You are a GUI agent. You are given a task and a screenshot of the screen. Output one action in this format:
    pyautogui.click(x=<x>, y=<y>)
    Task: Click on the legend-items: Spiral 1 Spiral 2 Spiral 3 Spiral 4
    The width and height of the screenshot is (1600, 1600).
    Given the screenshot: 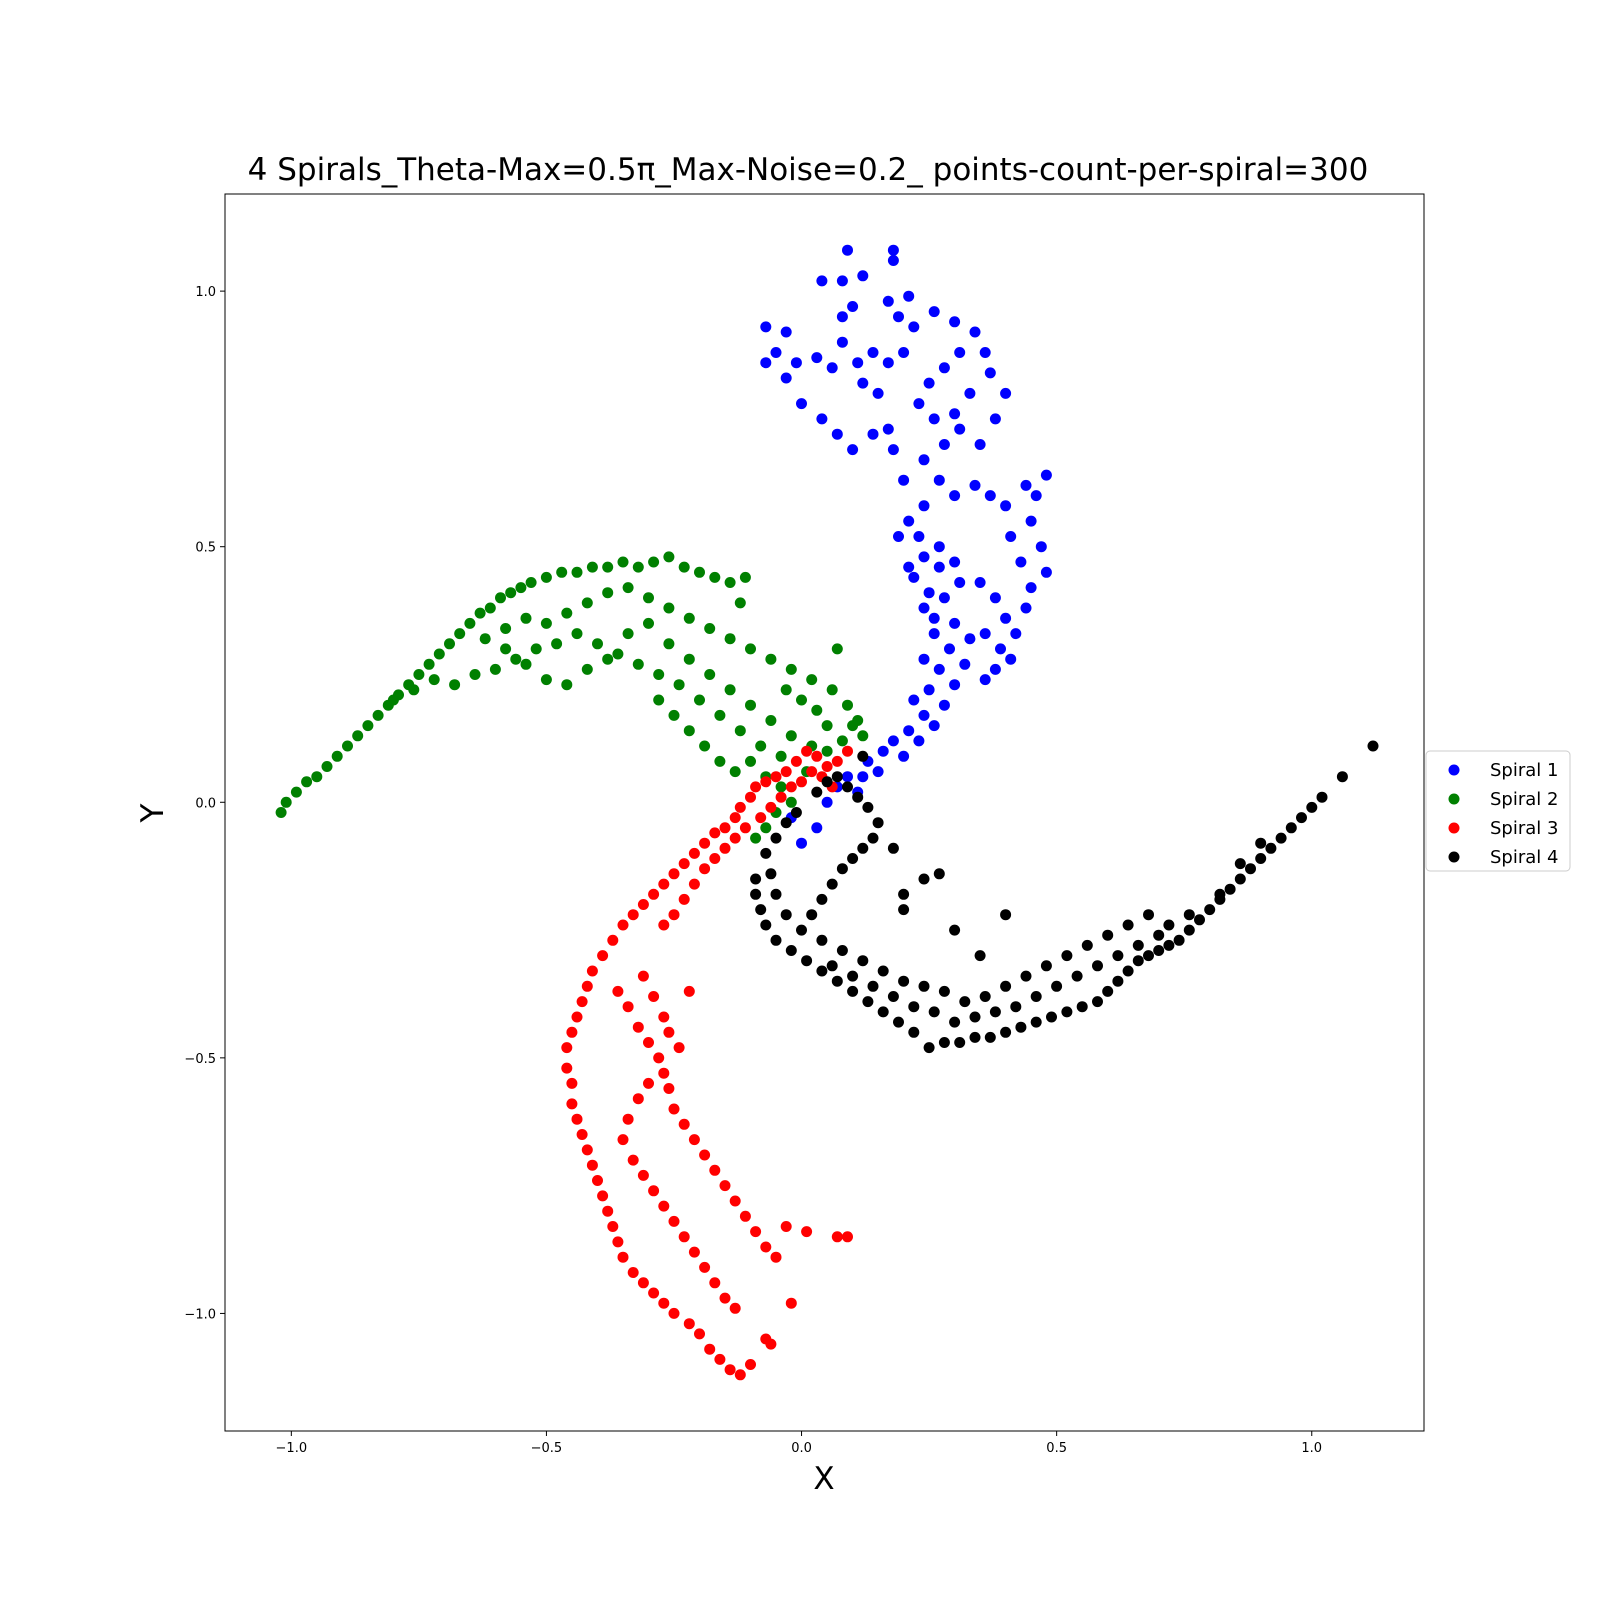 What is the action you would take?
    pyautogui.click(x=1503, y=814)
    